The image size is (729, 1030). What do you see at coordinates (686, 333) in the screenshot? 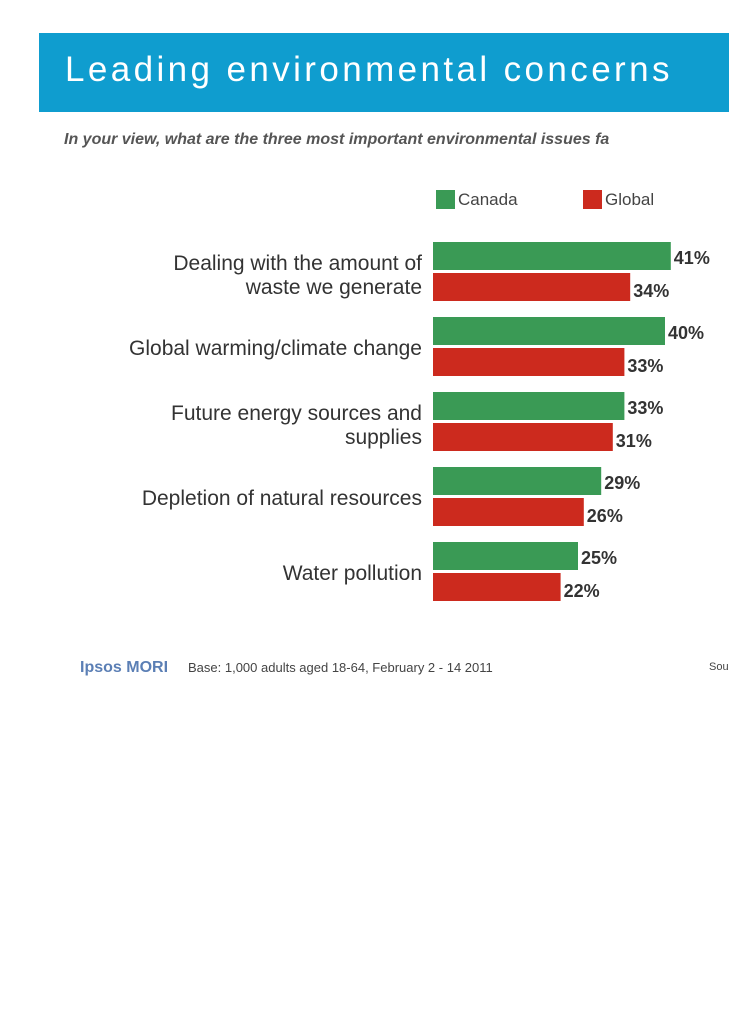
I see `data-label-canada-global-warming-climate-change: 40%` at bounding box center [686, 333].